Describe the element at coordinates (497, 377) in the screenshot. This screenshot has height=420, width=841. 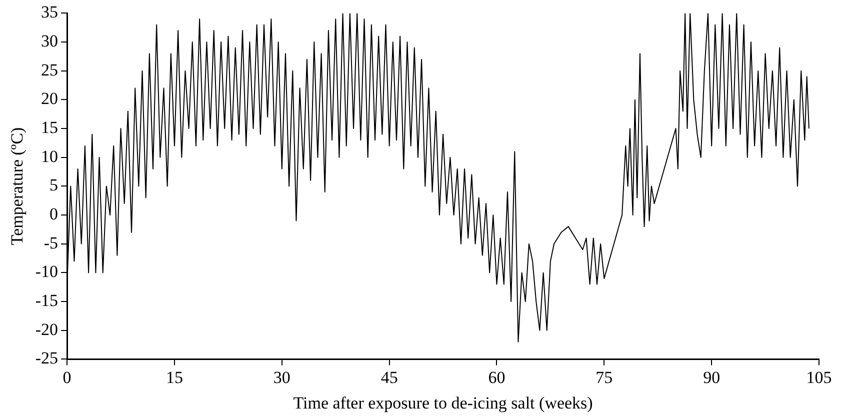
I see `x-tick-label: 60` at that location.